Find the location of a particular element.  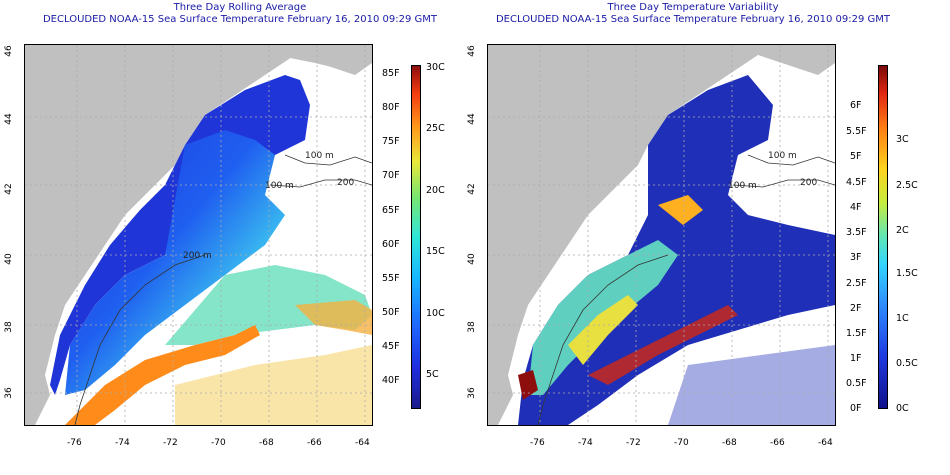

left-x-tick: -70 is located at coordinates (218, 443).